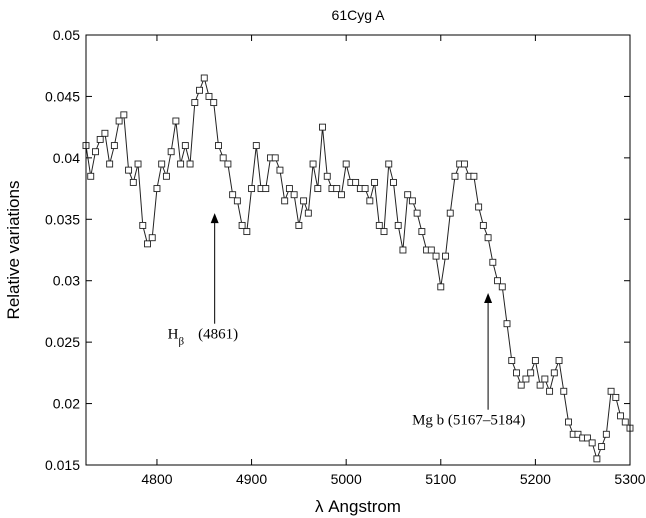  I want to click on x-tick-label: 4900, so click(251, 479).